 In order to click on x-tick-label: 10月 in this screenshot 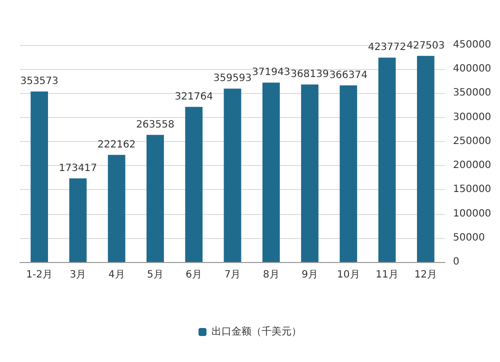, I will do `click(348, 275)`.